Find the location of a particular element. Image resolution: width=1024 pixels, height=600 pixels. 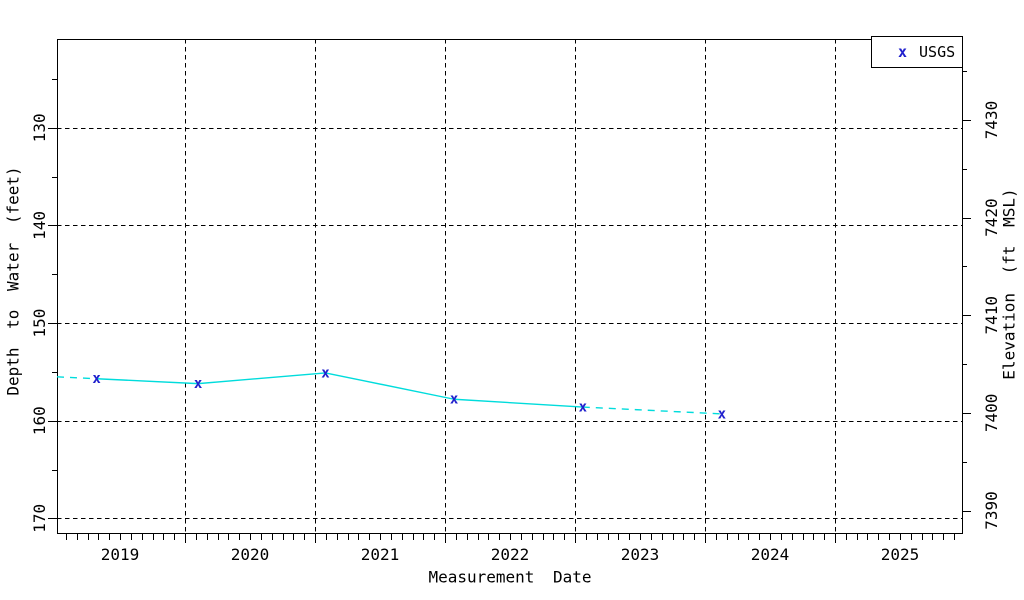

right-tick-label: 7420 is located at coordinates (991, 217).